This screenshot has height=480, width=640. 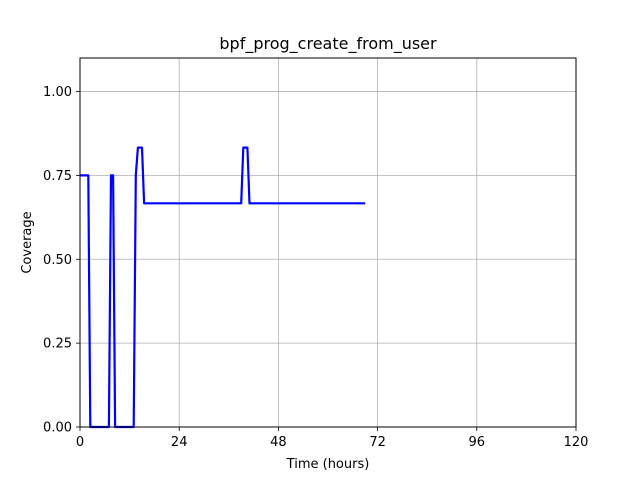 I want to click on x-axis-label: Time (hours), so click(x=328, y=464).